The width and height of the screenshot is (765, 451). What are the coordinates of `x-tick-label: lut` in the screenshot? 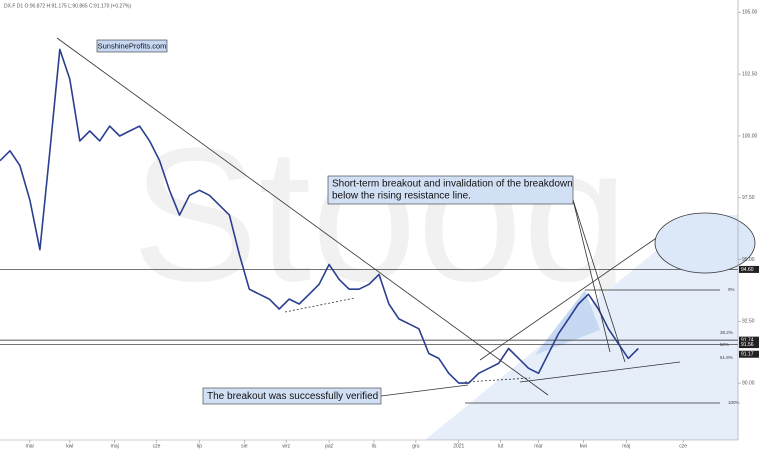 It's located at (501, 446).